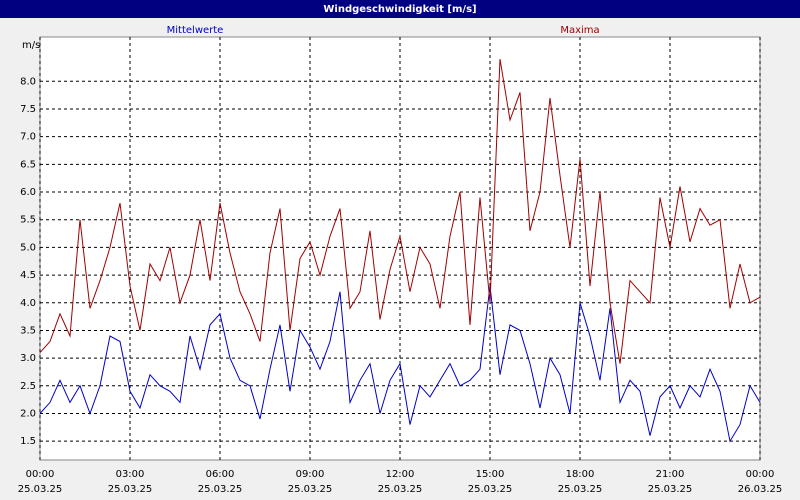 The image size is (800, 500). Describe the element at coordinates (195, 30) in the screenshot. I see `legend-label: Mittelwerte` at that location.